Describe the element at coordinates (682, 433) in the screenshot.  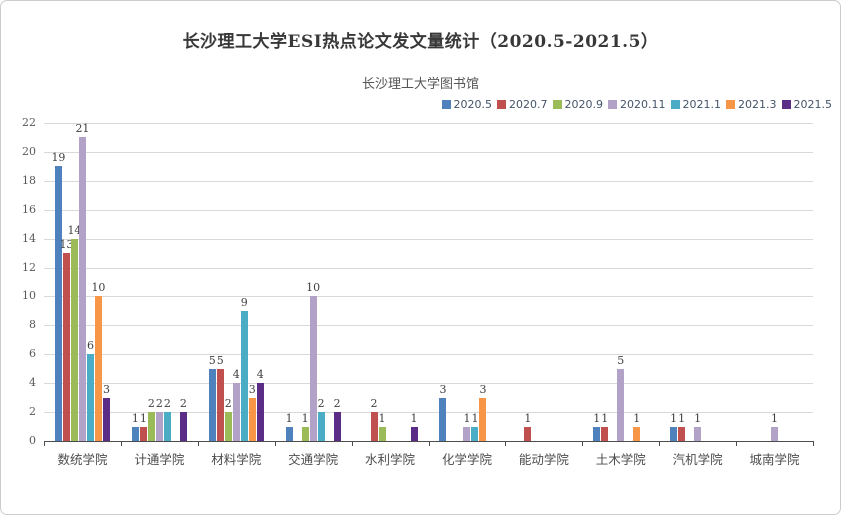
I see `bar-2020.7-汽机学院` at that location.